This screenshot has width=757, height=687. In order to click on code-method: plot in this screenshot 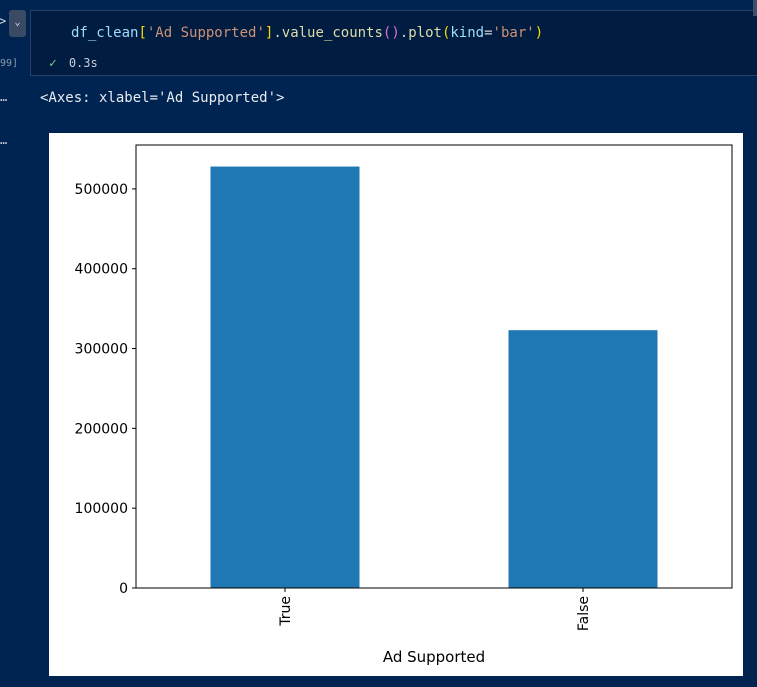, I will do `click(425, 33)`.